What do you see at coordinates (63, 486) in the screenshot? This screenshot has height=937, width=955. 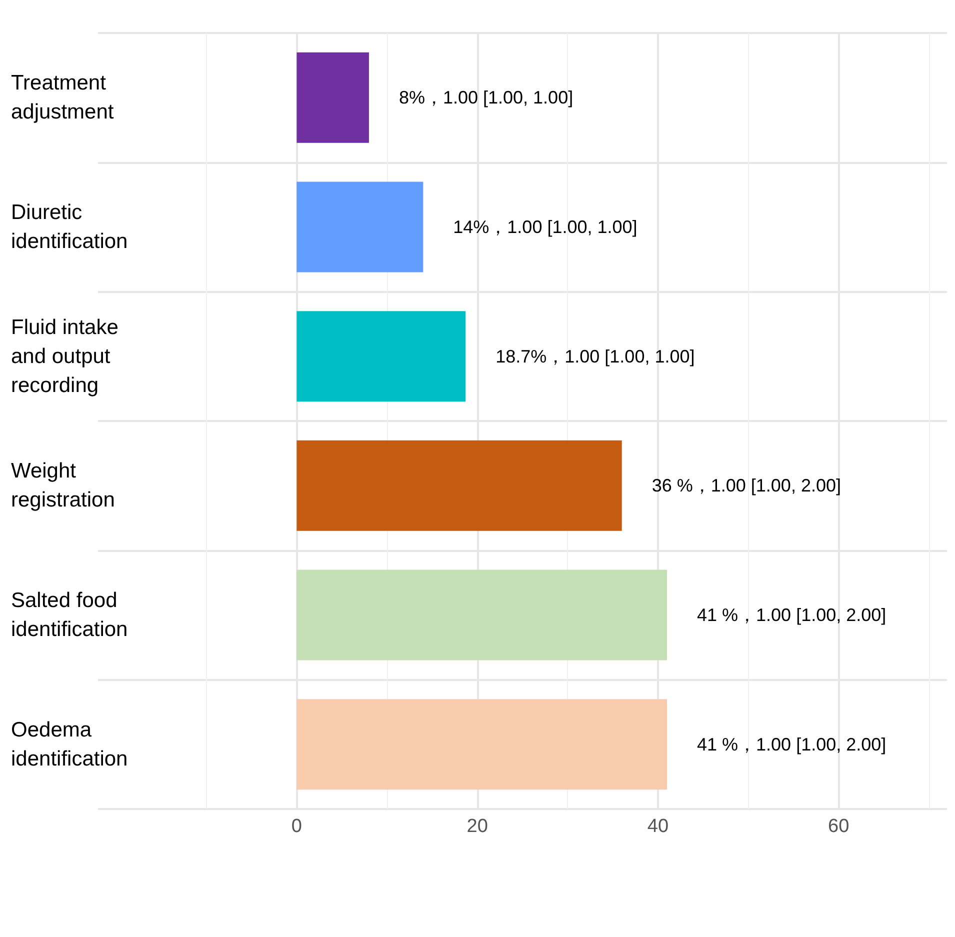 I see `y-tick-label: Weight registration` at bounding box center [63, 486].